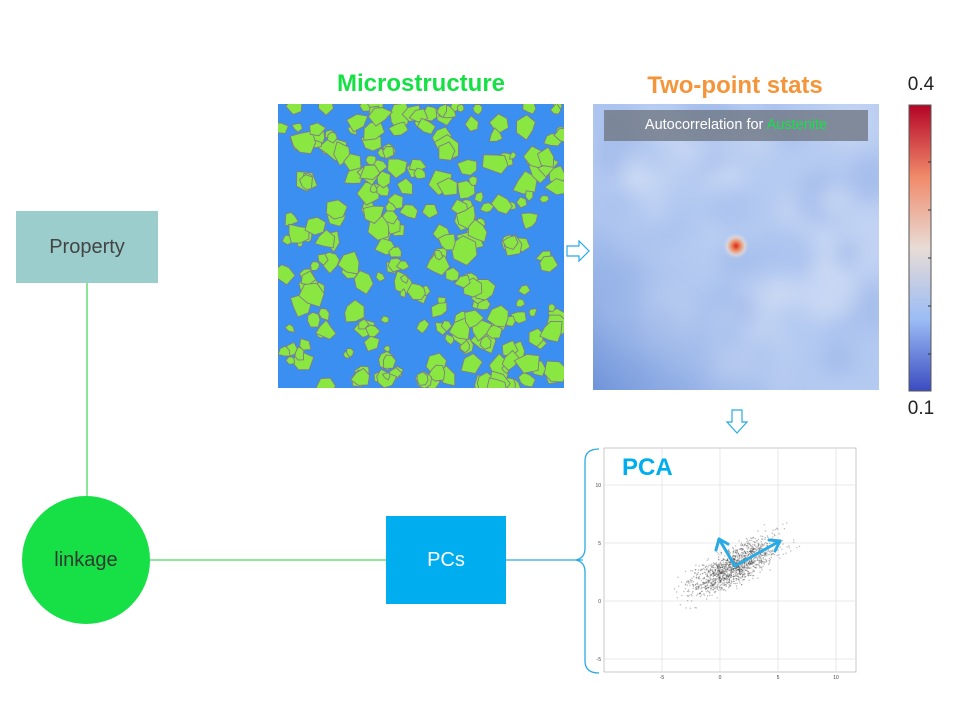  I want to click on autocorrelation-banner: Autocorrelation for Austenite, so click(736, 125).